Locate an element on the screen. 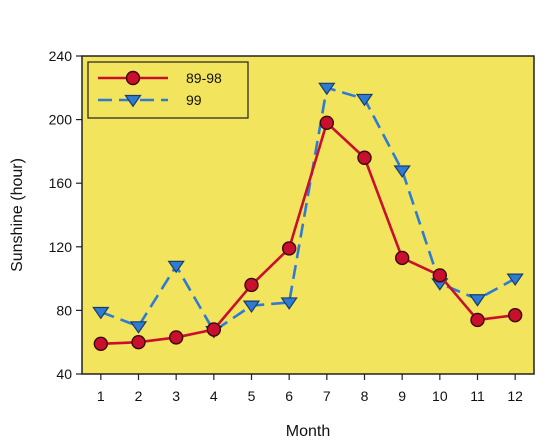  x-tick-label: 5 is located at coordinates (252, 396).